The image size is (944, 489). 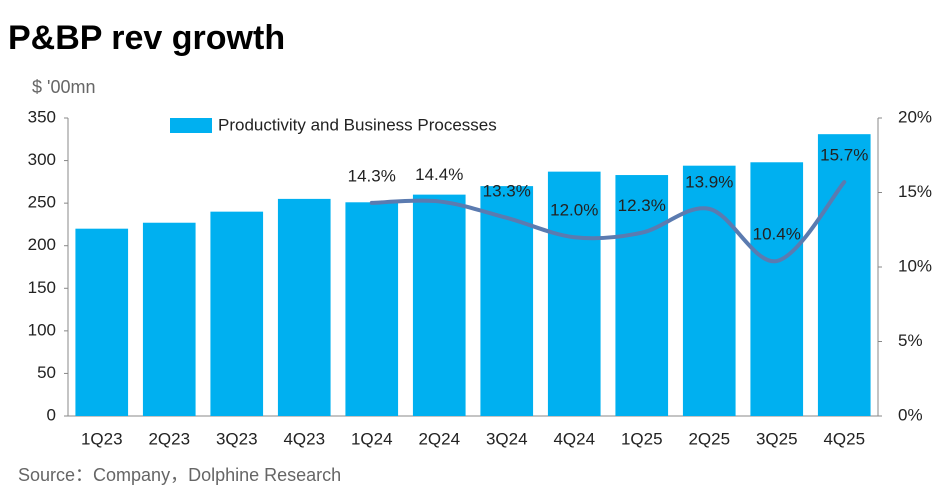 What do you see at coordinates (42, 202) in the screenshot?
I see `y-tick-label: 250` at bounding box center [42, 202].